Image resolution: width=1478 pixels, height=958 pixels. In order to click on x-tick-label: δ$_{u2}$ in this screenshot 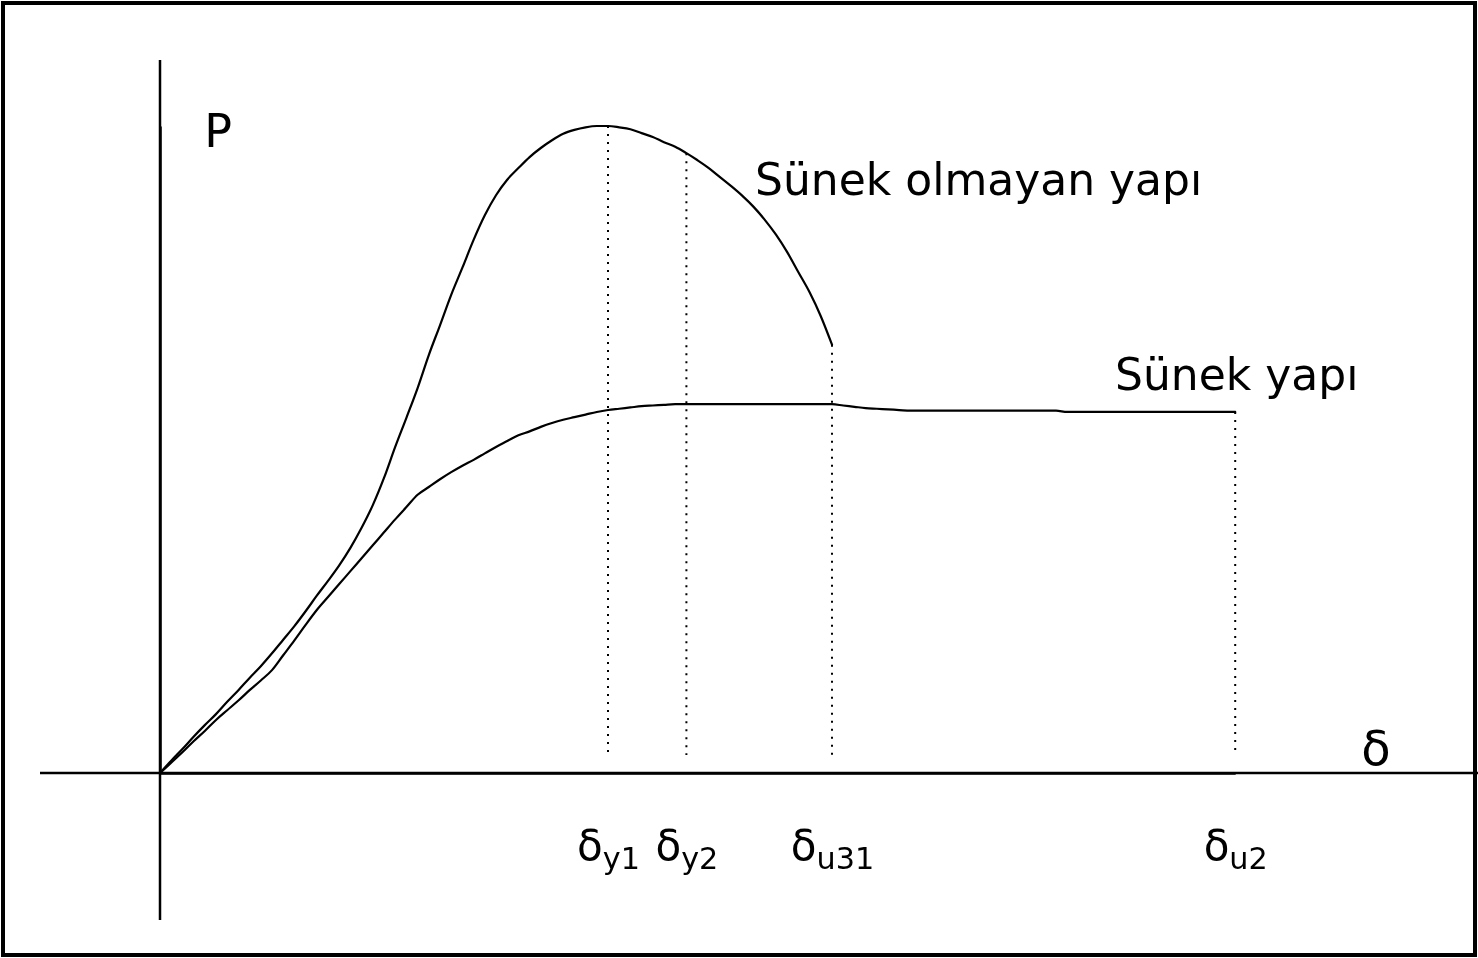, I will do `click(1235, 848)`.